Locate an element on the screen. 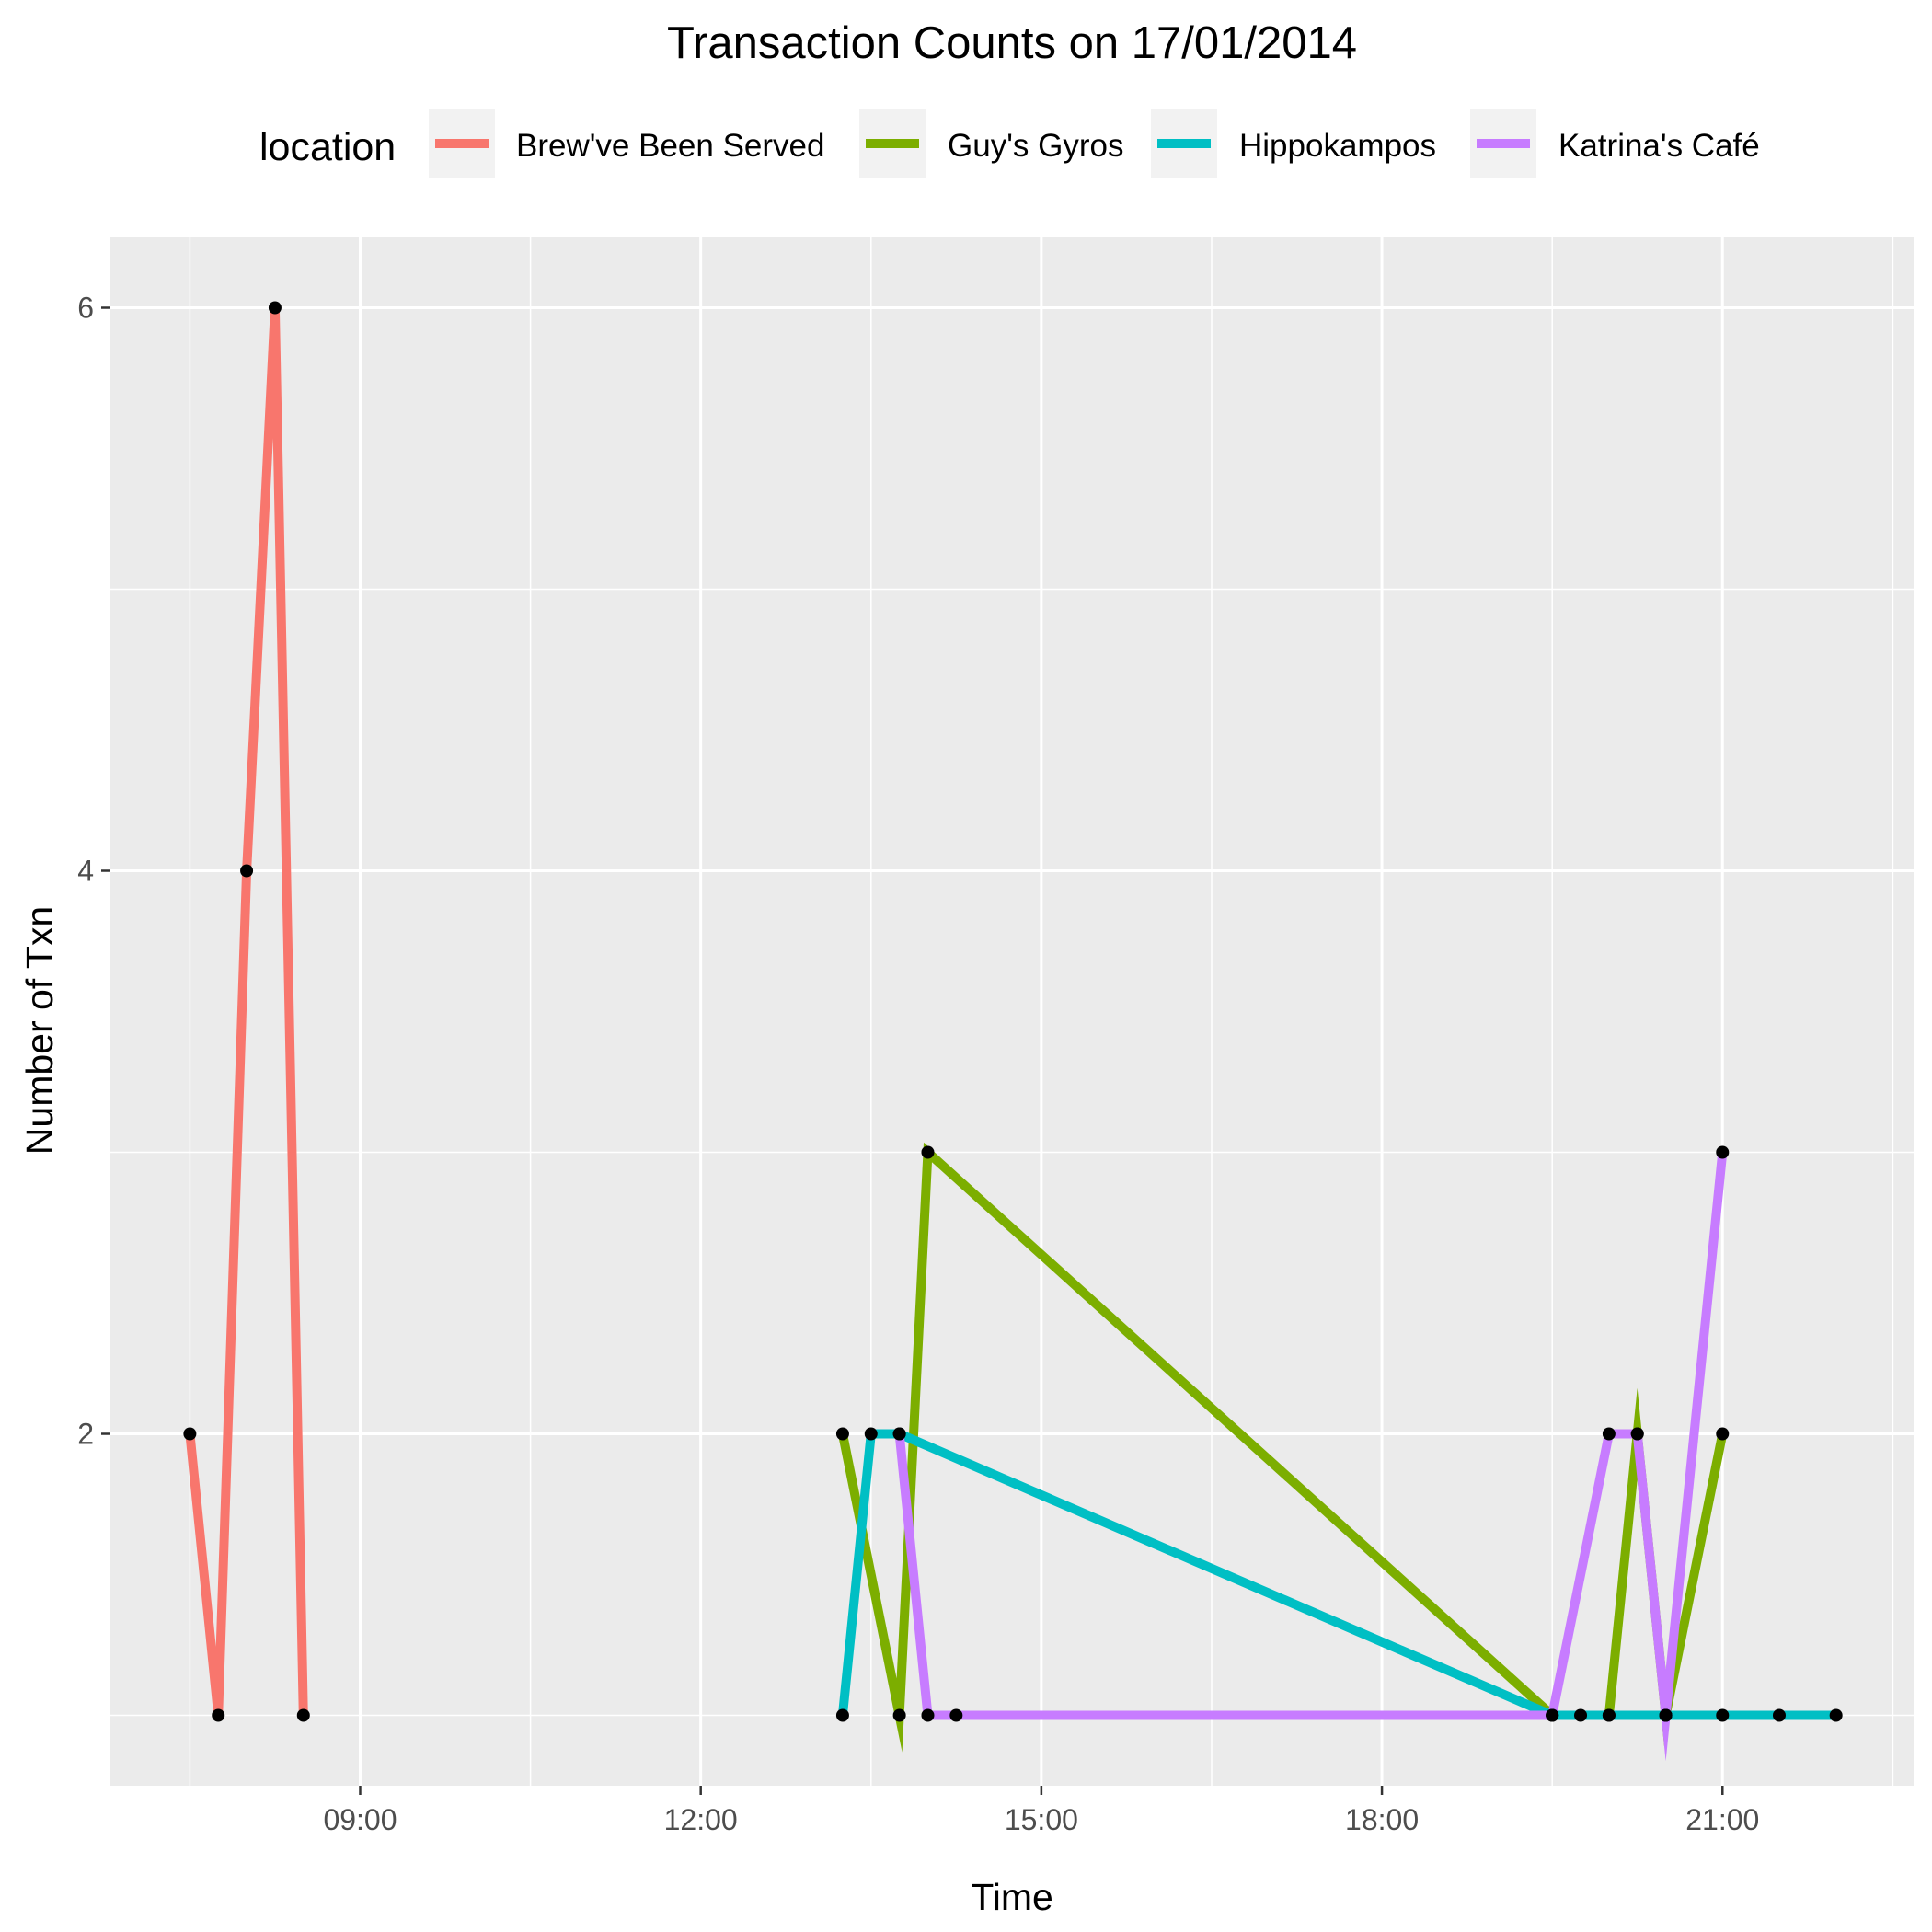 The height and width of the screenshot is (1932, 1932). chart-title: Transaction Counts on 17/01/2014 is located at coordinates (1012, 43).